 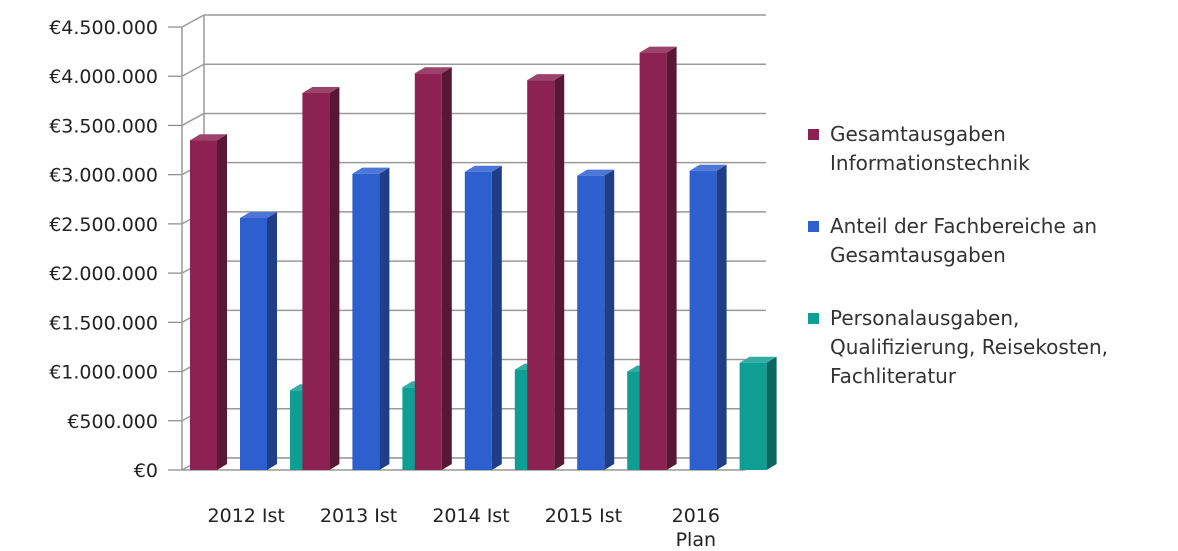 I want to click on y-tick-label: €3.500.000, so click(x=103, y=126).